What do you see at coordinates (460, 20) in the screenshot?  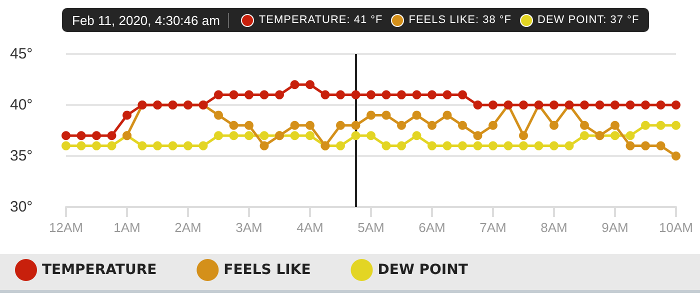 I see `text: FEELS LIKE: 38 °F` at bounding box center [460, 20].